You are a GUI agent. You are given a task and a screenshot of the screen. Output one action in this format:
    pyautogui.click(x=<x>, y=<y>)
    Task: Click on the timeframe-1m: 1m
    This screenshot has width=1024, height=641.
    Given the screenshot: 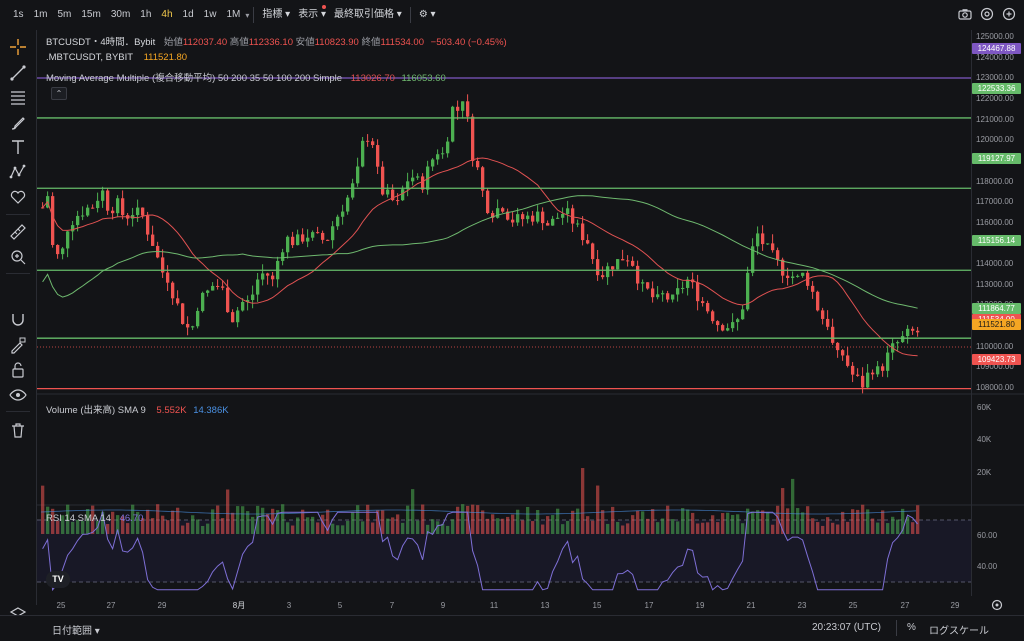 What is the action you would take?
    pyautogui.click(x=40, y=14)
    